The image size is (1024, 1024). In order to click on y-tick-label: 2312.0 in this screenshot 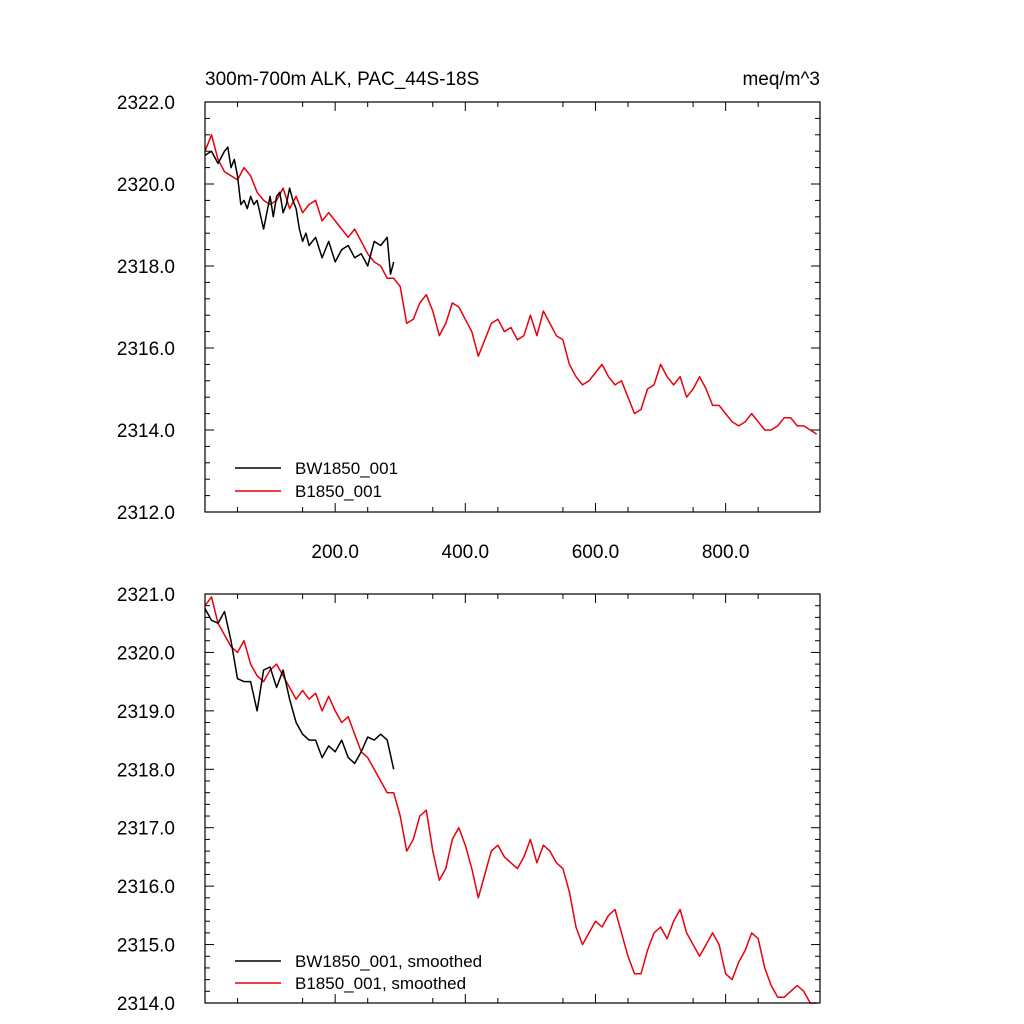, I will do `click(146, 513)`.